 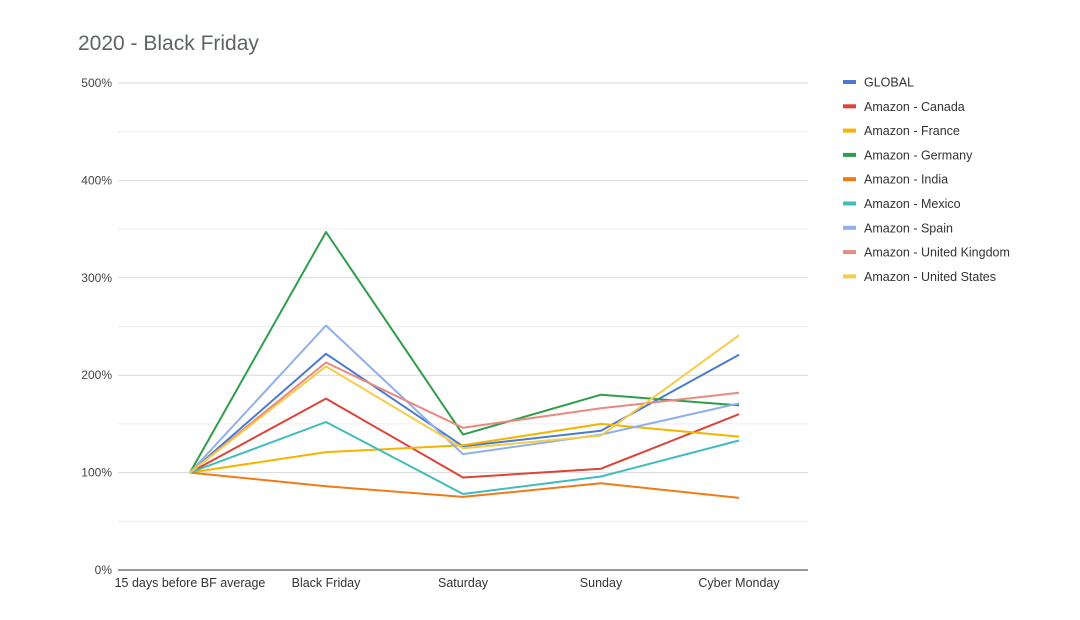 I want to click on x-tick-label: Saturday, so click(x=463, y=583).